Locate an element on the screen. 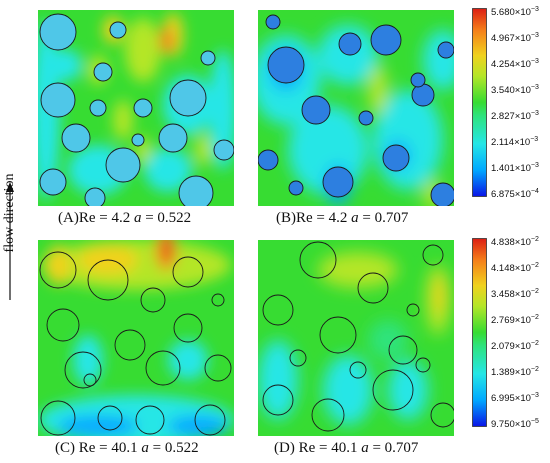  colorbar-bottom-tick-5: 1.389×10⁻² is located at coordinates (515, 372).